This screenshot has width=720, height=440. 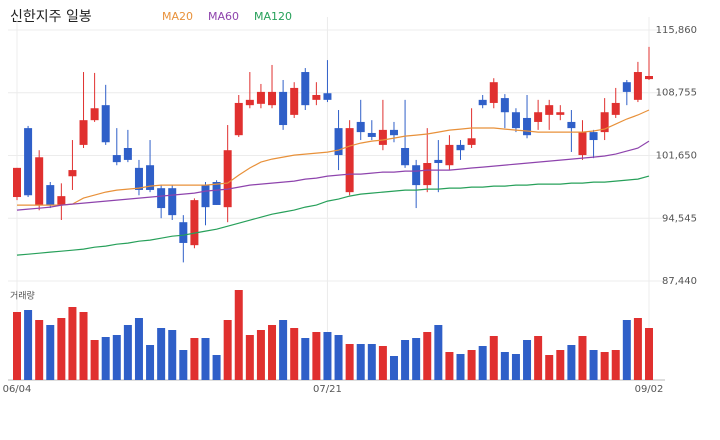 What do you see at coordinates (679, 218) in the screenshot?
I see `y-tick-label: 94,545` at bounding box center [679, 218].